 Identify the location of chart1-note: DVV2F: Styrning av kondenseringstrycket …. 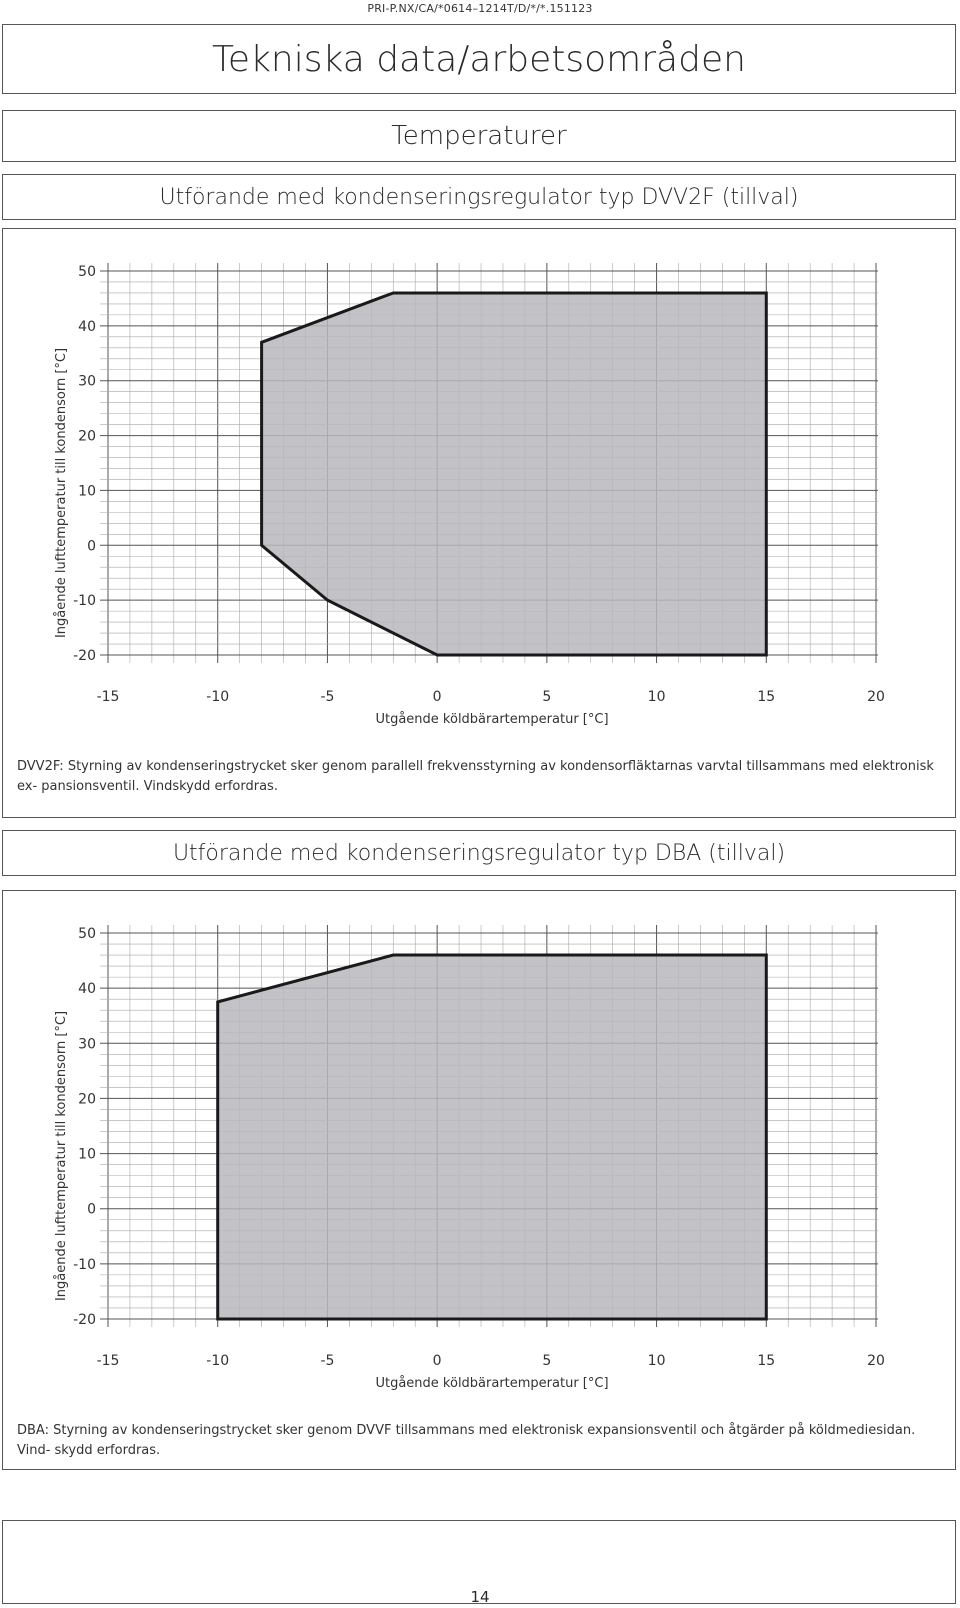
(475, 776).